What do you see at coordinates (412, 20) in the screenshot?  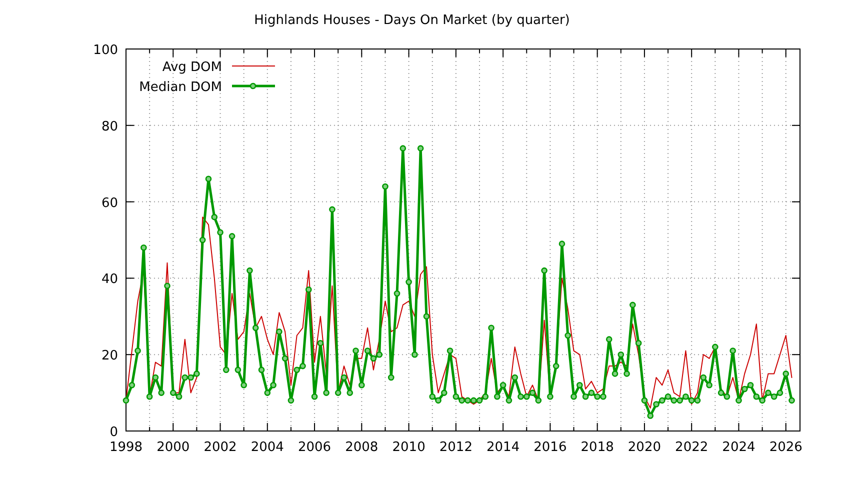 I see `chart-title: Highlands Houses - Days On Market (by quarter)` at bounding box center [412, 20].